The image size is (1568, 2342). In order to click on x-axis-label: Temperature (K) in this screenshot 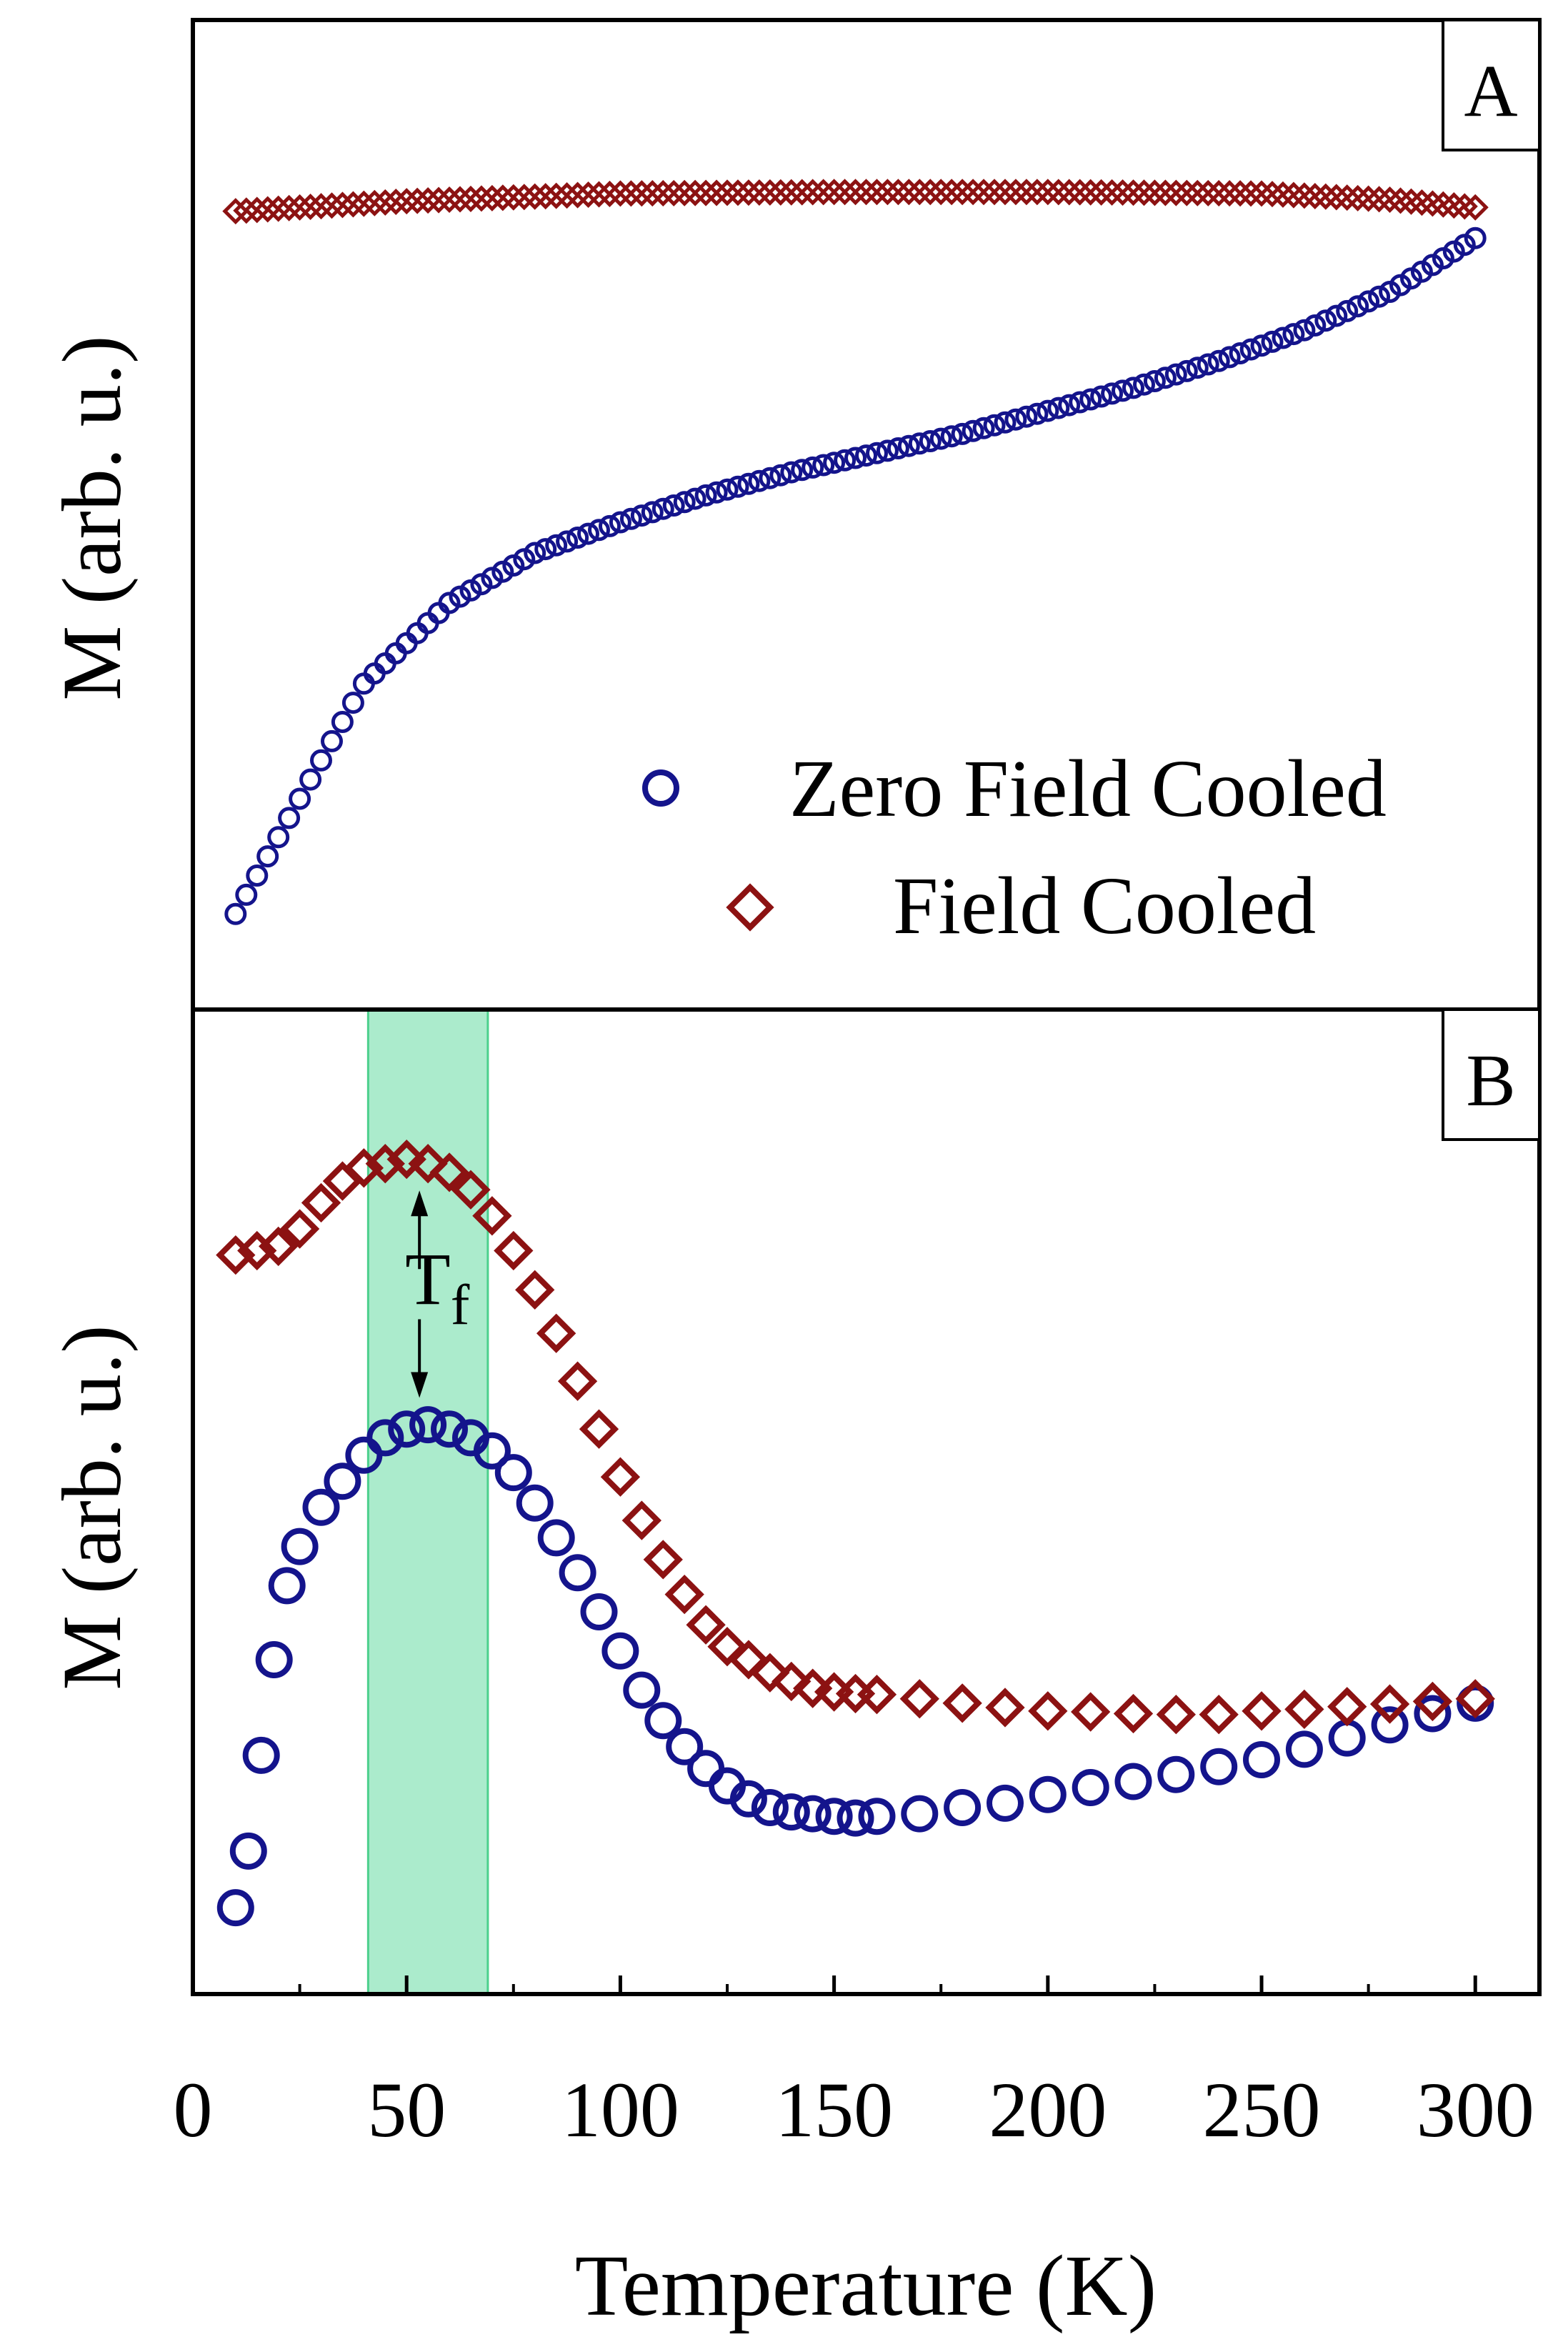, I will do `click(866, 2286)`.